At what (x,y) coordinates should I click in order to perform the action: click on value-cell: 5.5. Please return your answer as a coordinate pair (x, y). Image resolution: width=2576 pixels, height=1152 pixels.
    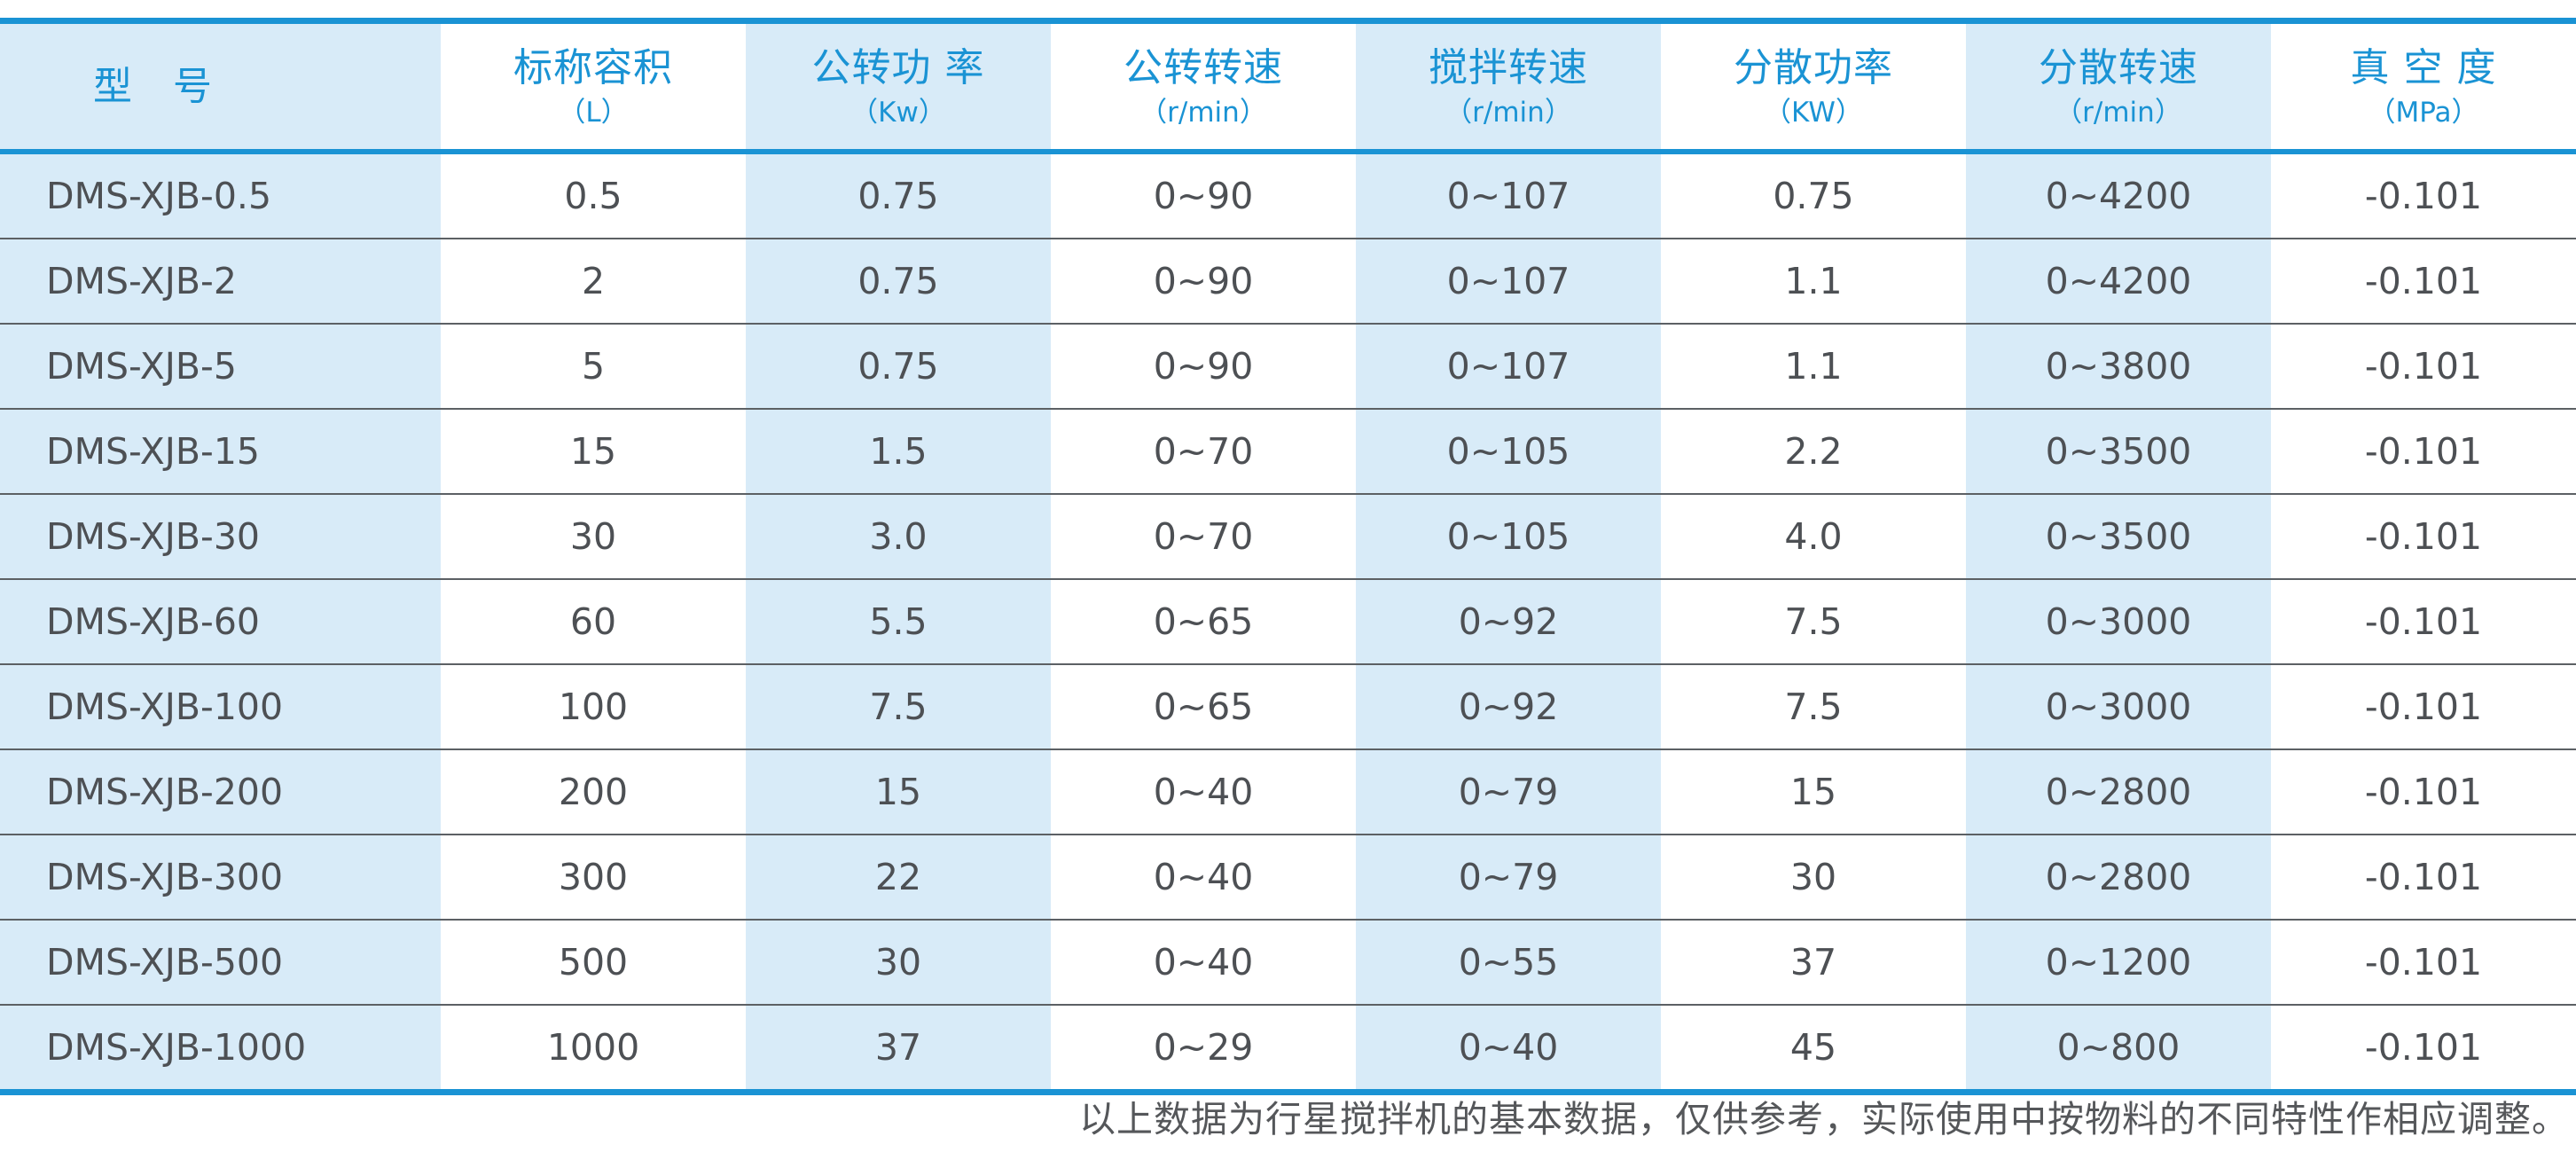
    Looking at the image, I should click on (898, 622).